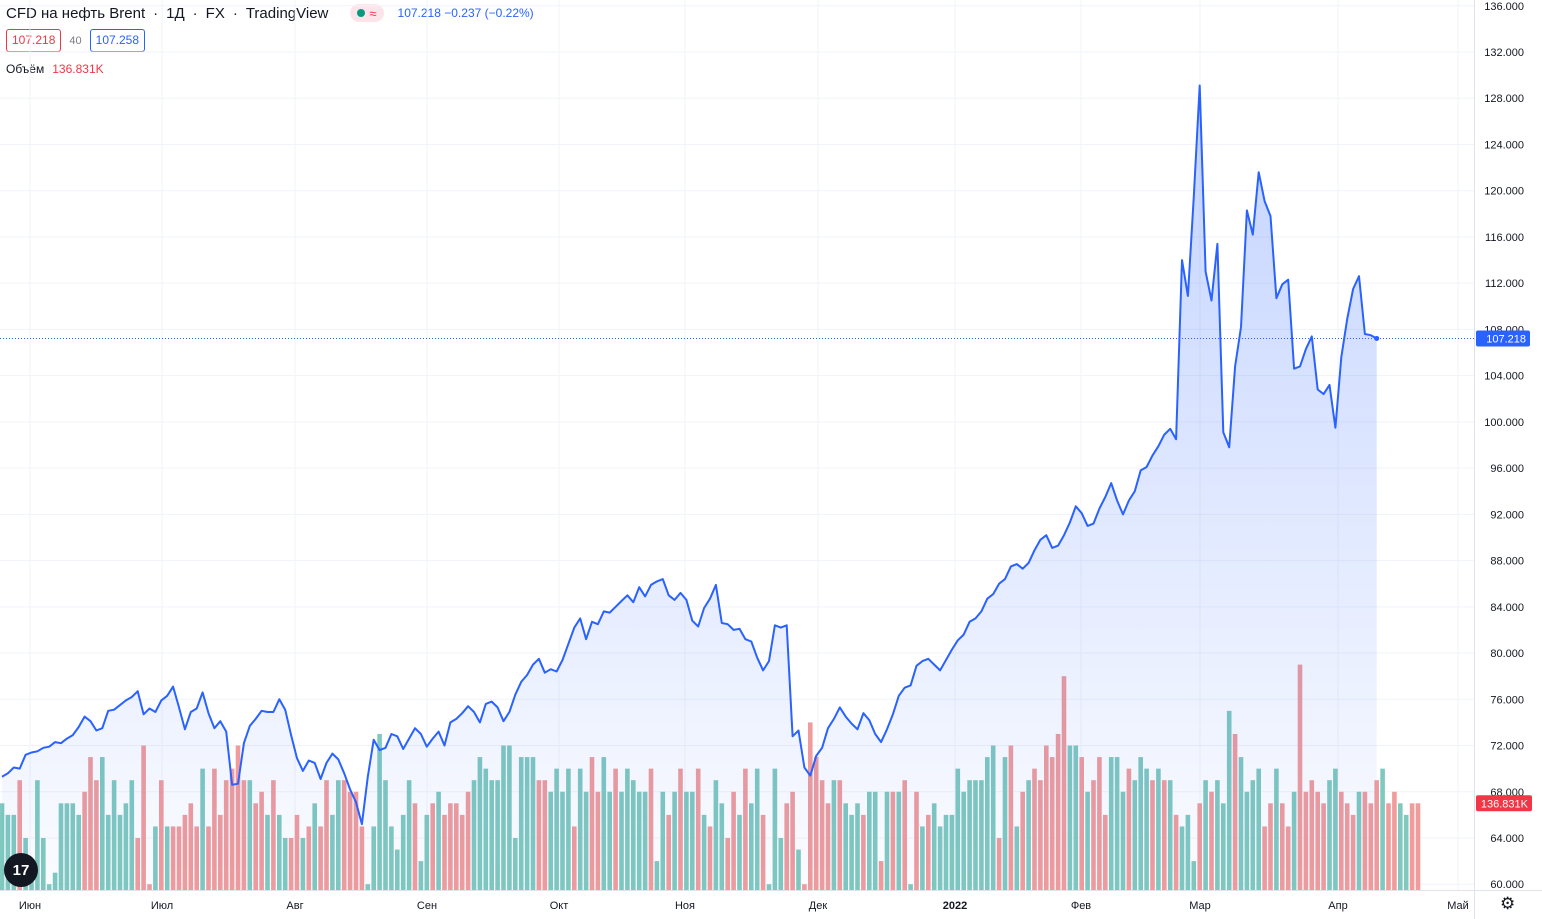 The width and height of the screenshot is (1542, 919). What do you see at coordinates (34, 40) in the screenshot?
I see `bid-button: 107.218` at bounding box center [34, 40].